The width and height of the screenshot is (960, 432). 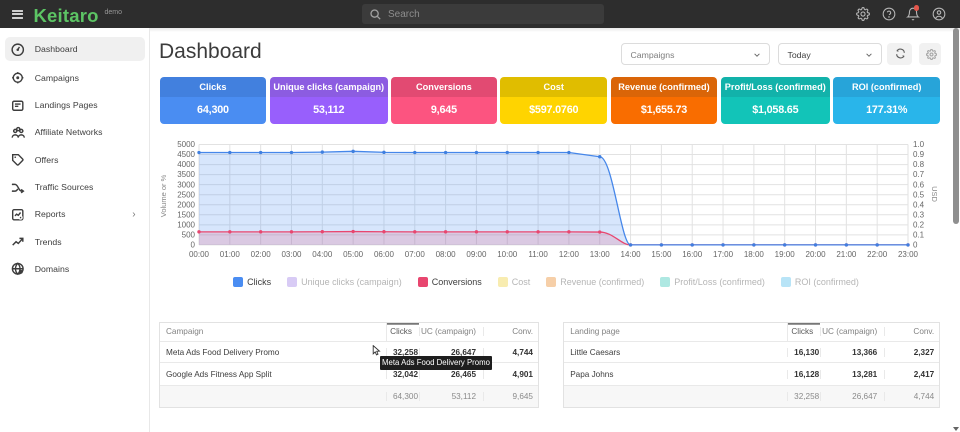 I want to click on svg-text: 20:00, so click(x=816, y=254).